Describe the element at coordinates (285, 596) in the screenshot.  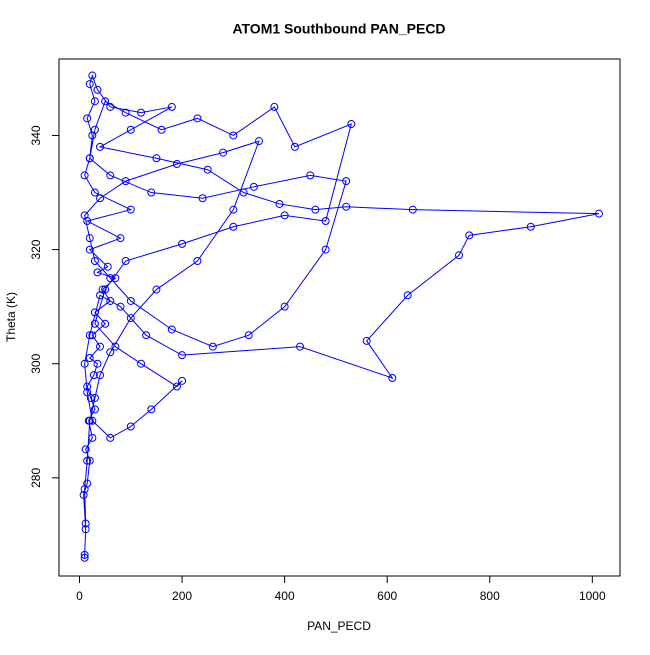
I see `x-tick-label: 400` at that location.